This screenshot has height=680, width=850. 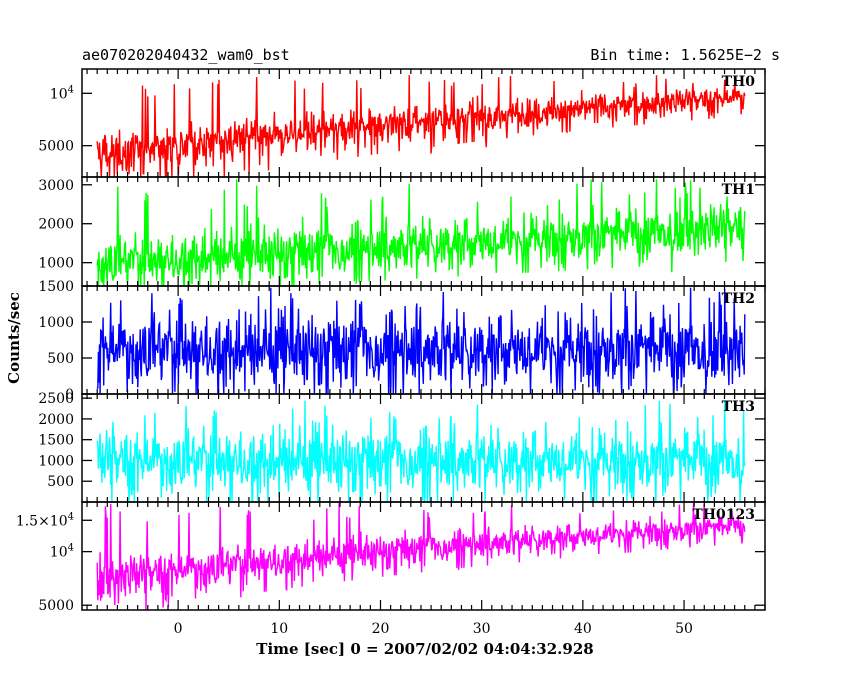 What do you see at coordinates (739, 82) in the screenshot?
I see `panel-label-th0: TH0` at bounding box center [739, 82].